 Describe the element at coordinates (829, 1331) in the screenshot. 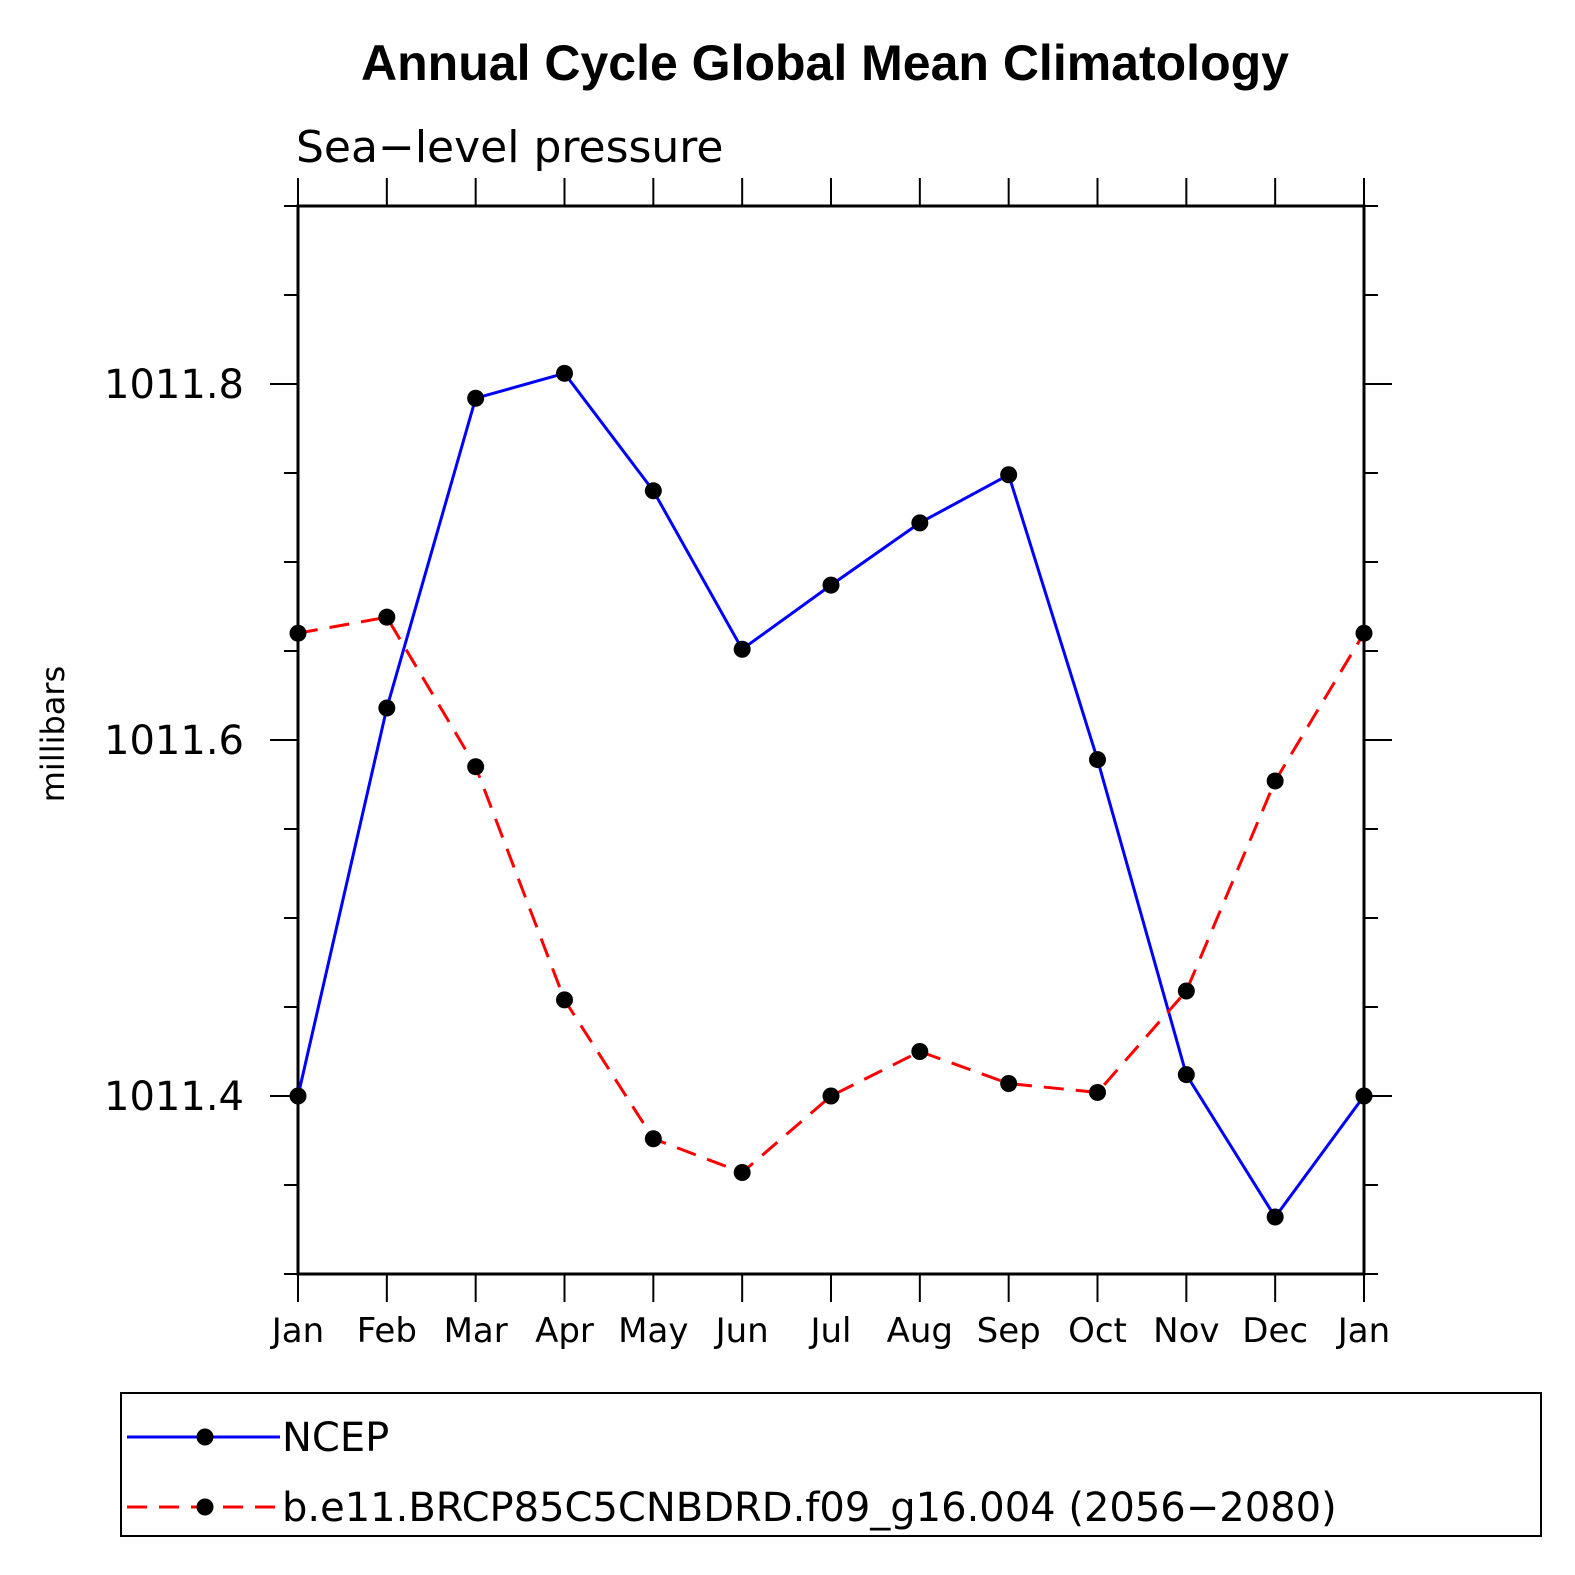

I see `x-tick-label: Jul` at that location.